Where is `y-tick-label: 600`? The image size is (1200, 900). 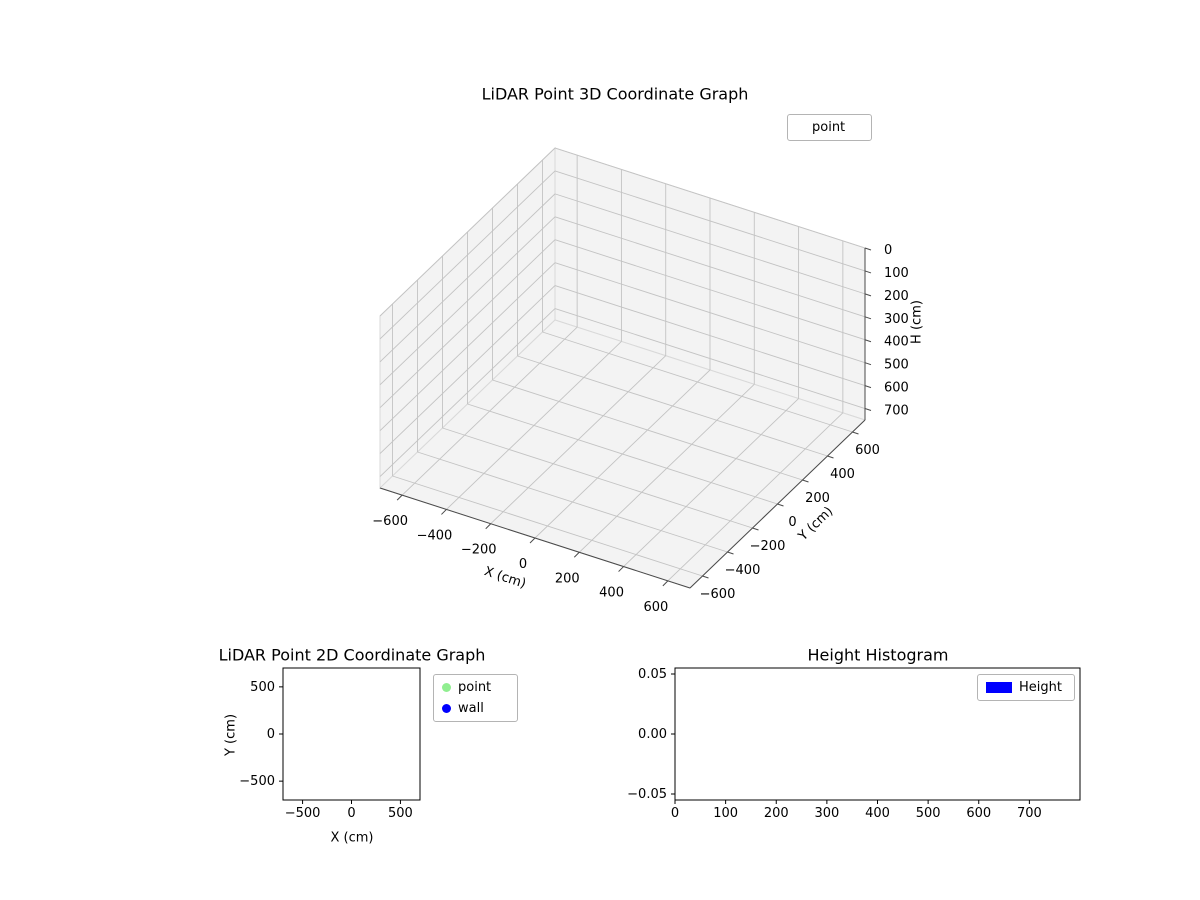
y-tick-label: 600 is located at coordinates (867, 450).